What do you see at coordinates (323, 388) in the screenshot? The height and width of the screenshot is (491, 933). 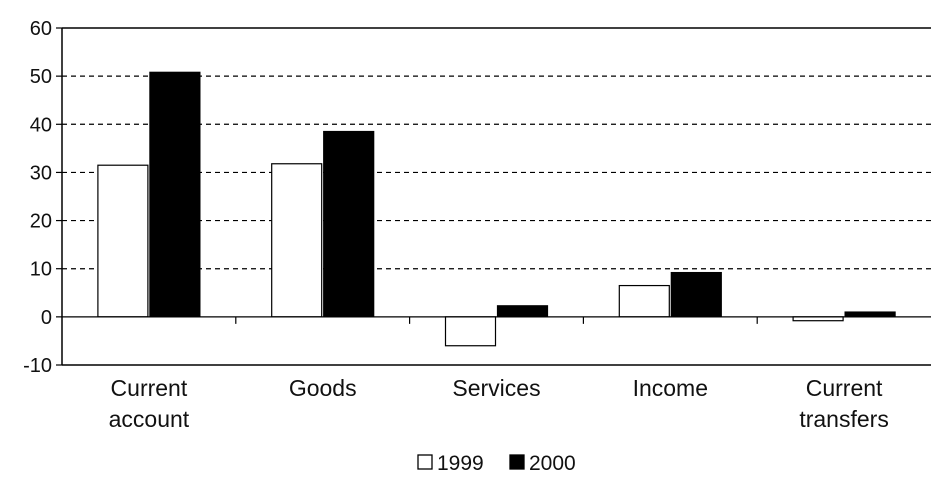 I see `category-label: Goods` at bounding box center [323, 388].